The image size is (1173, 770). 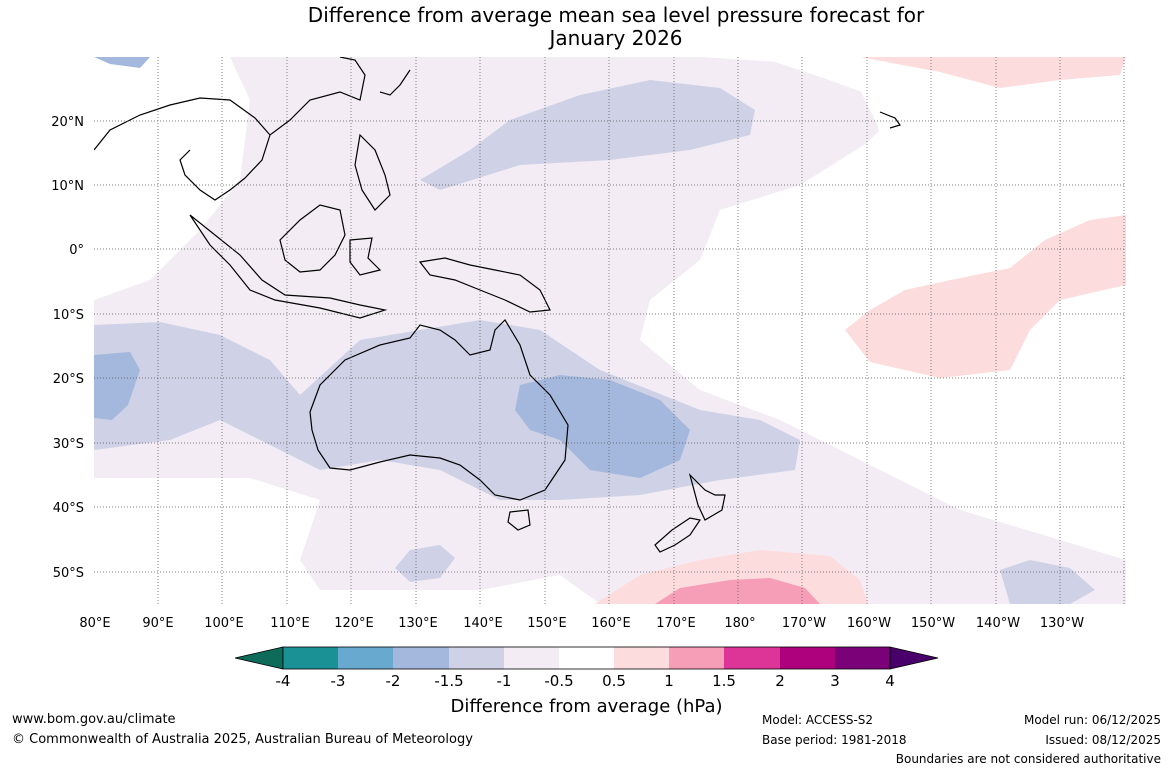 I want to click on anomaly-band-pos-1-south, so click(x=737, y=591).